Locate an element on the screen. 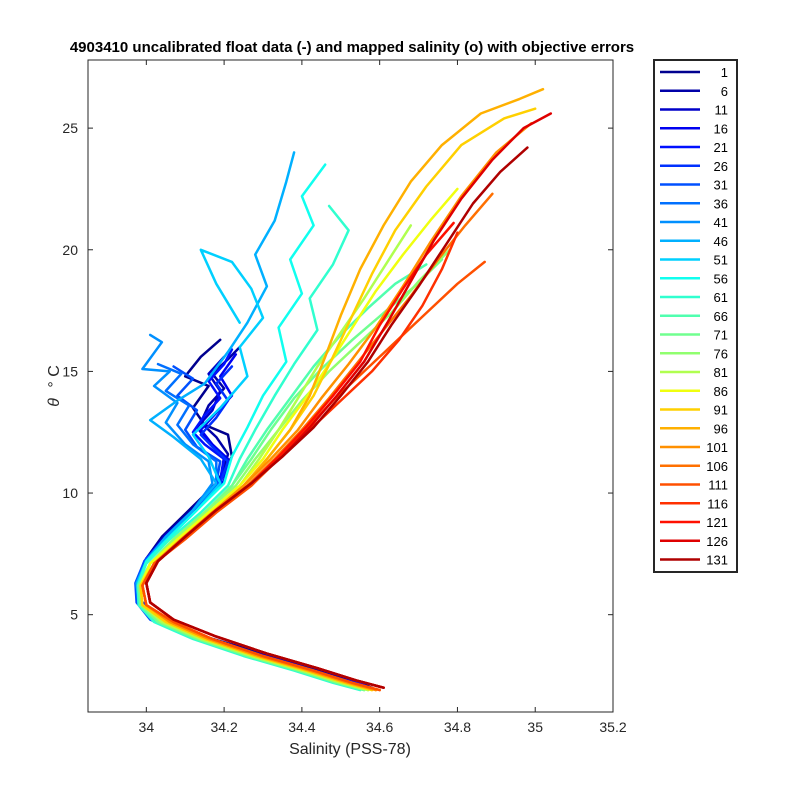 The height and width of the screenshot is (800, 800). legend-label-76: 76 is located at coordinates (721, 353).